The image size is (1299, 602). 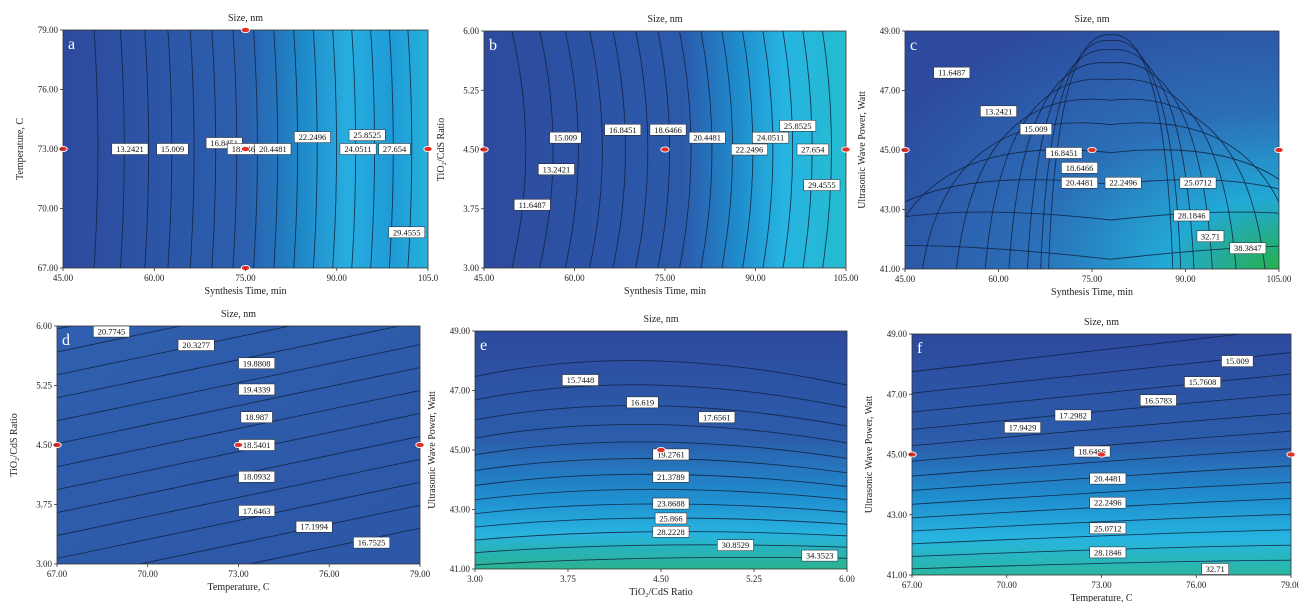 What do you see at coordinates (111, 331) in the screenshot?
I see `contour-label: 20.7745` at bounding box center [111, 331].